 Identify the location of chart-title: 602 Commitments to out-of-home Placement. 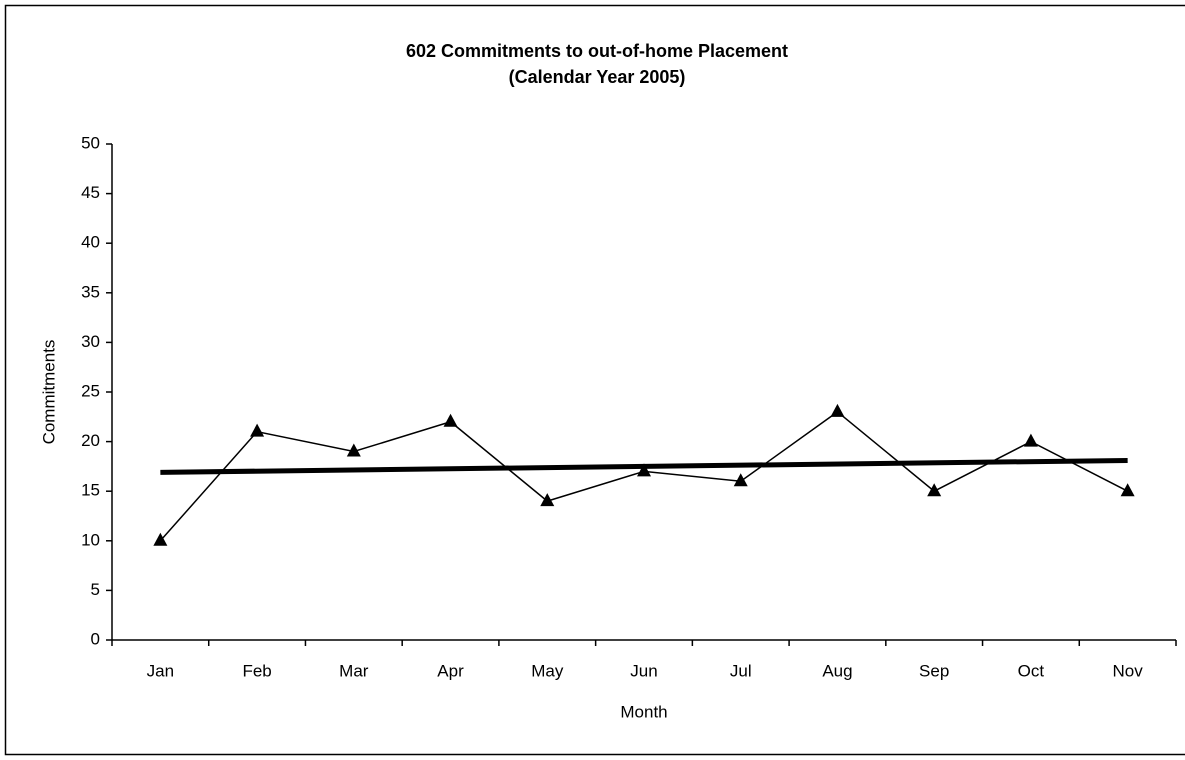
(597, 51).